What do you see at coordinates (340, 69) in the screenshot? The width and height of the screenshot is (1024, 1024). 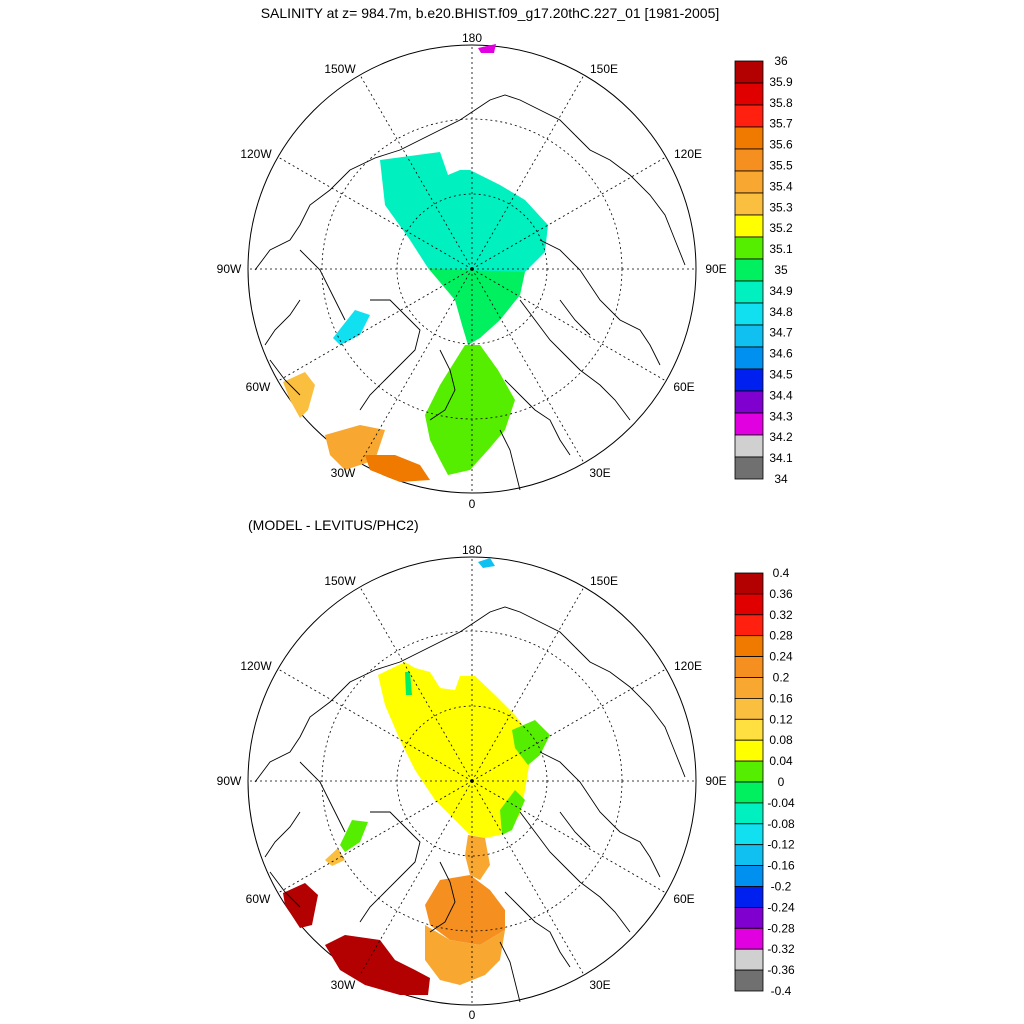 I see `top-label-150w: 150W` at bounding box center [340, 69].